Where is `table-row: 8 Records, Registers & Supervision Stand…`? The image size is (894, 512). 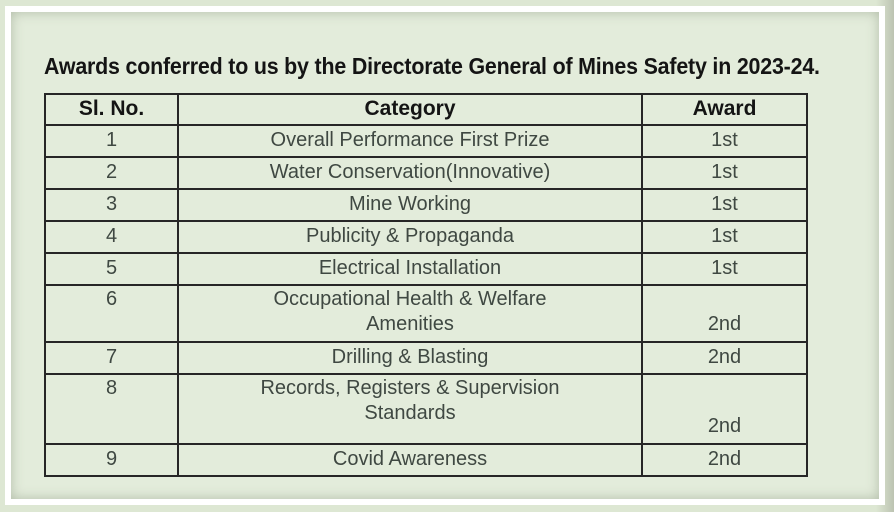
table-row: 8 Records, Registers & Supervision Stand… is located at coordinates (426, 408).